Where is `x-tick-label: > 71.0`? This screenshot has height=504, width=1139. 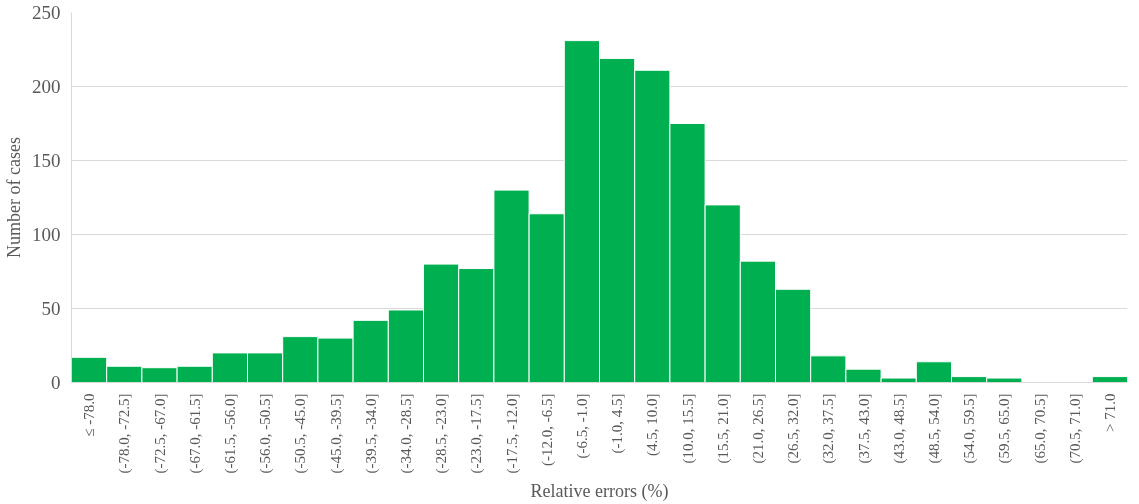
x-tick-label: > 71.0 is located at coordinates (1109, 412).